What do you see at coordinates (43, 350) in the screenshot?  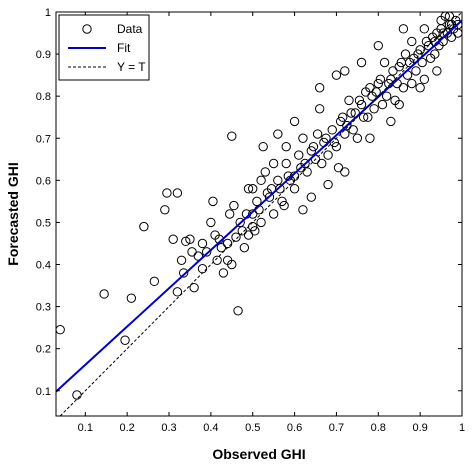 I see `y-tick-label: 0.2` at bounding box center [43, 350].